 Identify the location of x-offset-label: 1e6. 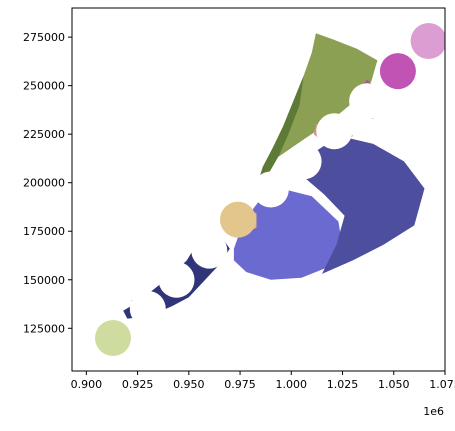
(433, 411).